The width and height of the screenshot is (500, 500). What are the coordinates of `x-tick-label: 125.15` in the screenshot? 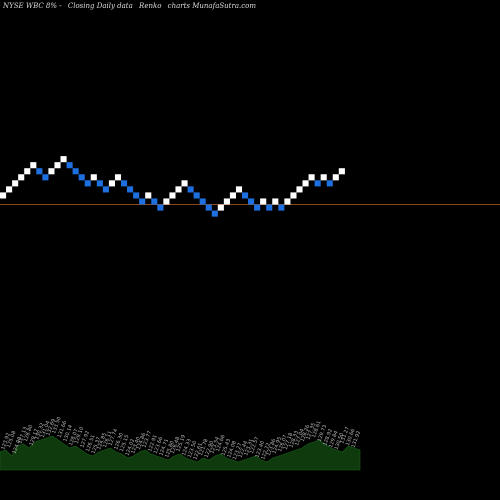 It's located at (125, 443).